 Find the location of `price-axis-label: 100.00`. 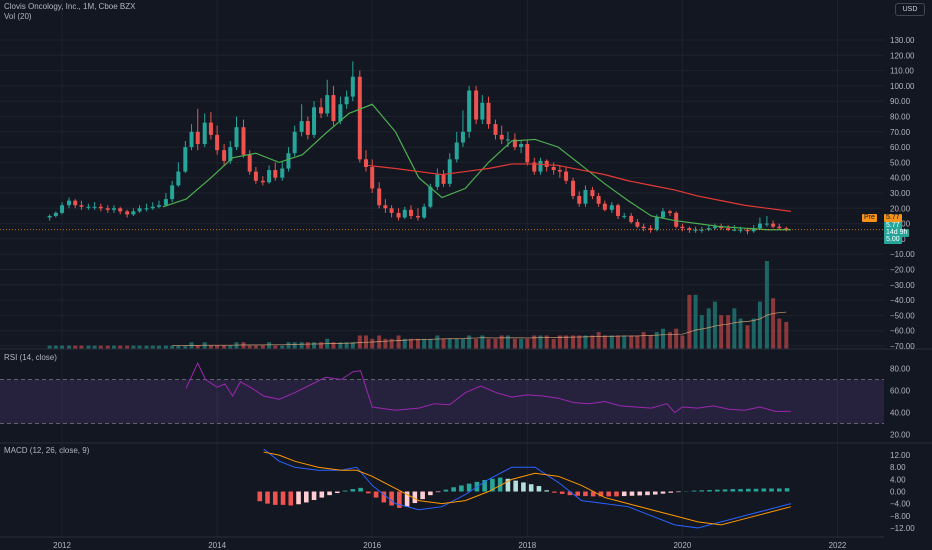

price-axis-label: 100.00 is located at coordinates (902, 86).